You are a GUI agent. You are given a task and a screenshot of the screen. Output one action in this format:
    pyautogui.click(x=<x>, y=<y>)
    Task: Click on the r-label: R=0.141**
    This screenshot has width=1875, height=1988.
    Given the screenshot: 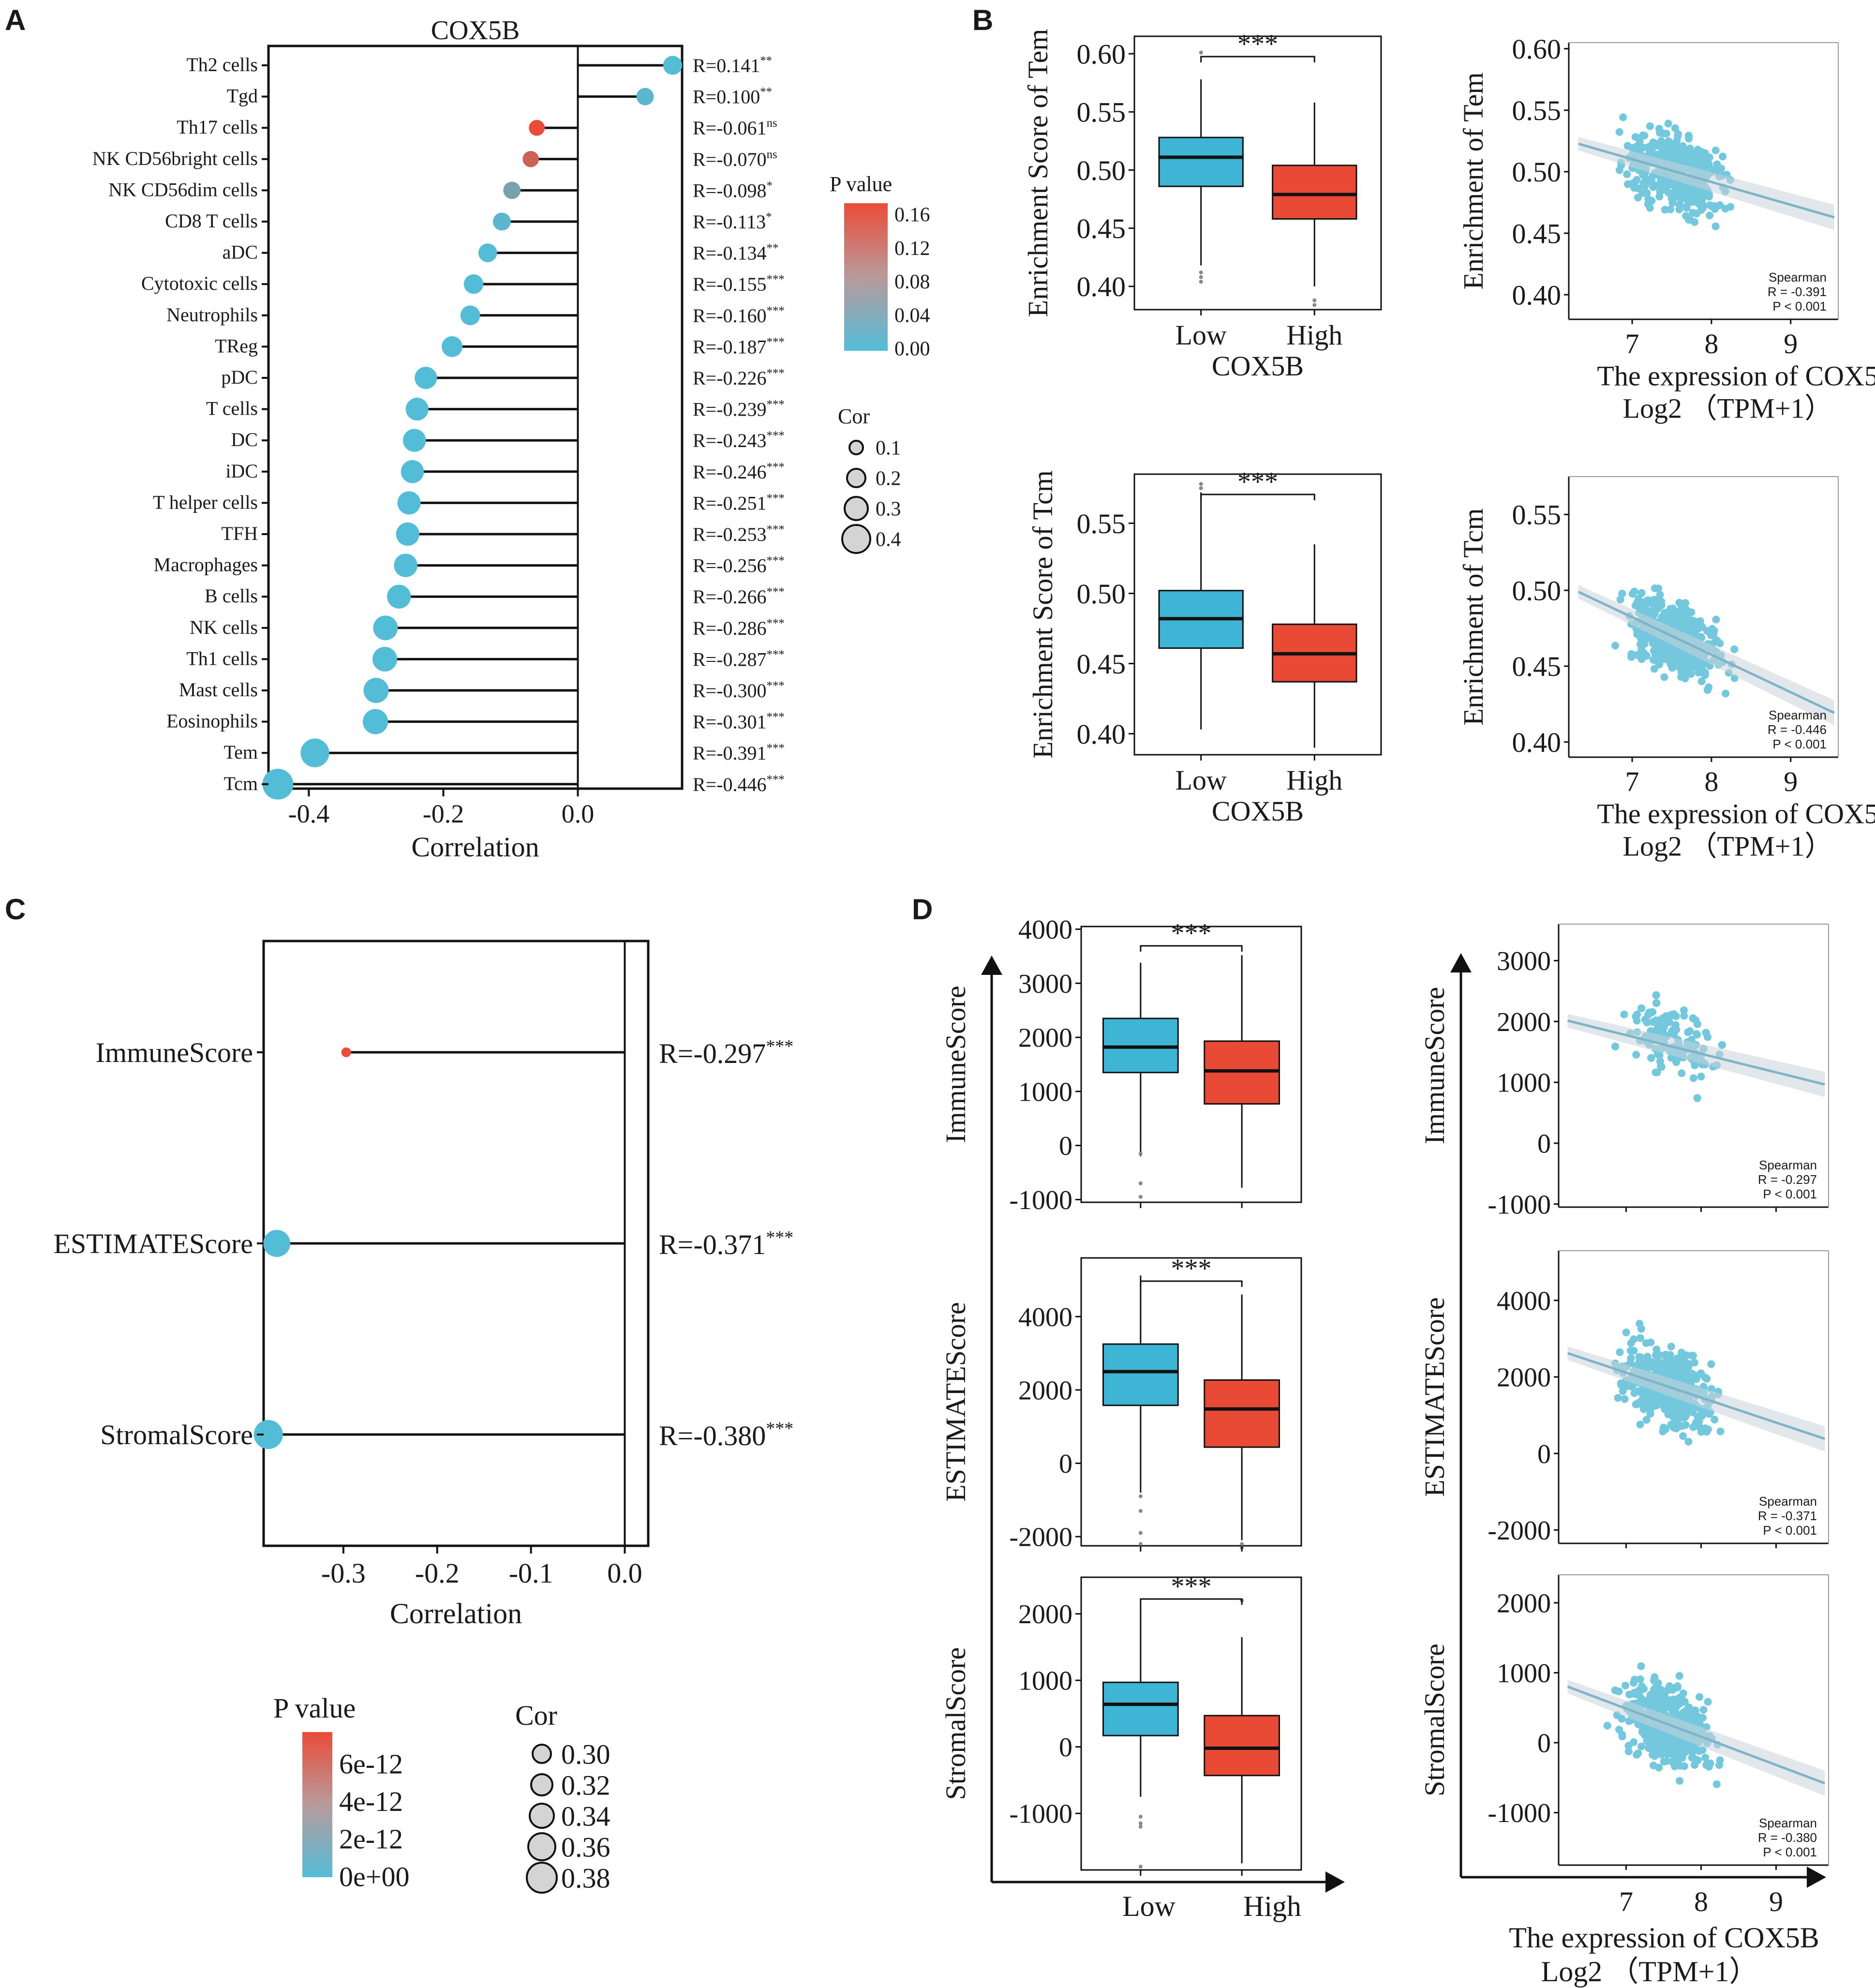 What is the action you would take?
    pyautogui.click(x=732, y=65)
    